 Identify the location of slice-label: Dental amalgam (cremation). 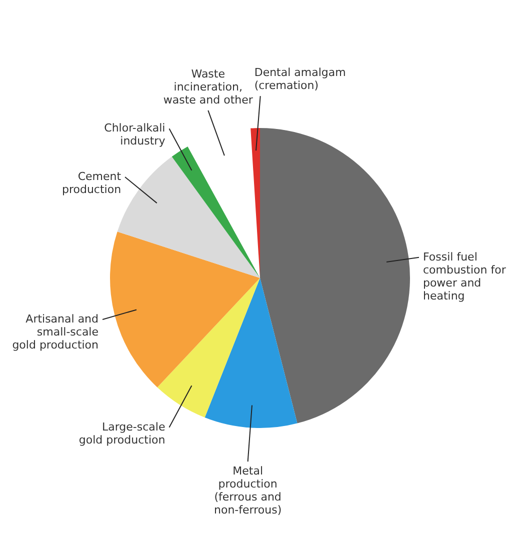
(300, 79).